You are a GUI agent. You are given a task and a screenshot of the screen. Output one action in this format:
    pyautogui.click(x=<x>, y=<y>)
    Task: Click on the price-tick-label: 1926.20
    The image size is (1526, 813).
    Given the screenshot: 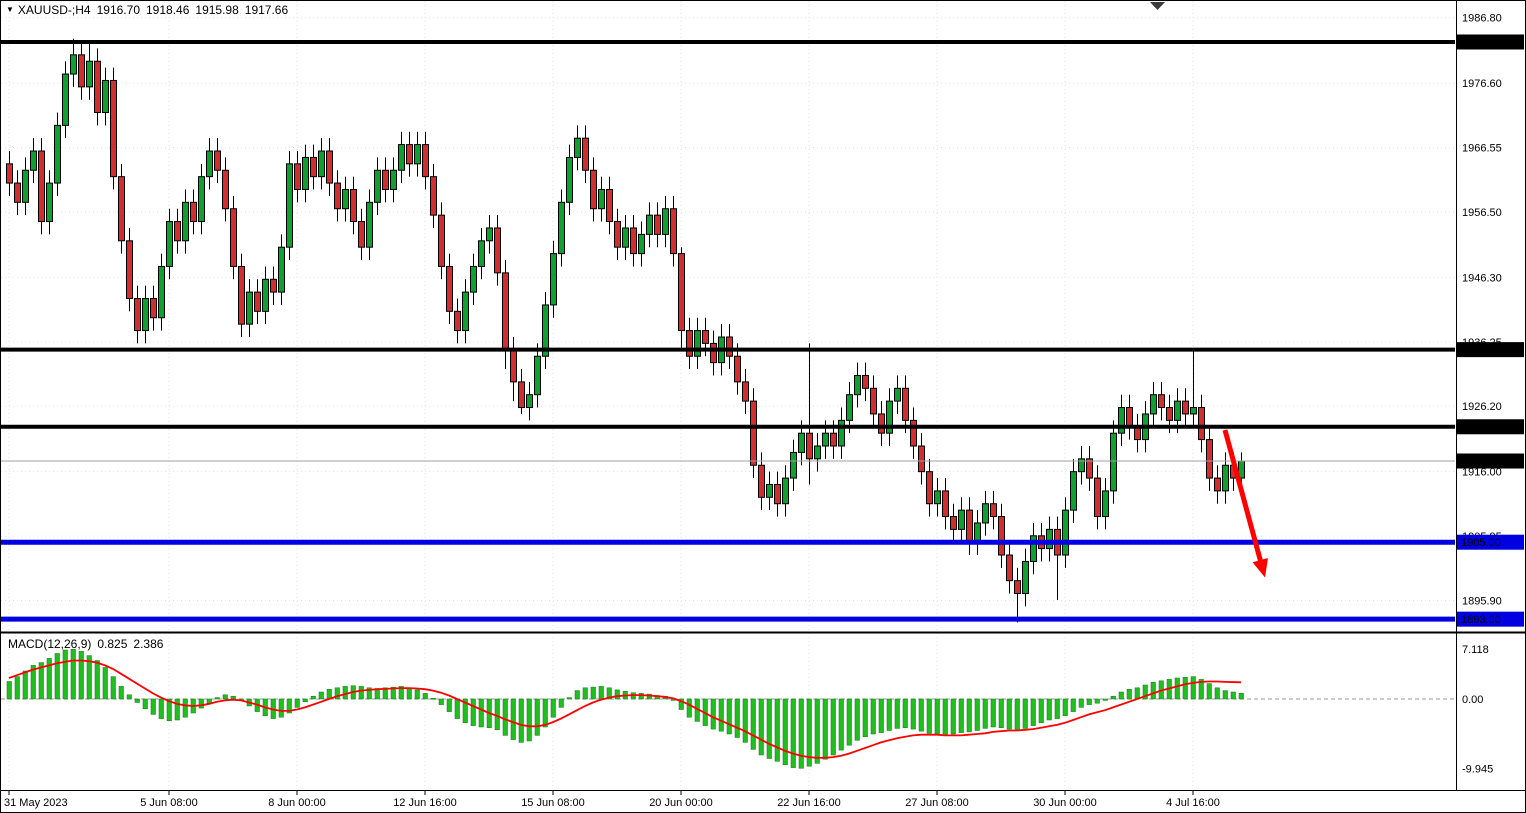 What is the action you would take?
    pyautogui.click(x=1482, y=407)
    